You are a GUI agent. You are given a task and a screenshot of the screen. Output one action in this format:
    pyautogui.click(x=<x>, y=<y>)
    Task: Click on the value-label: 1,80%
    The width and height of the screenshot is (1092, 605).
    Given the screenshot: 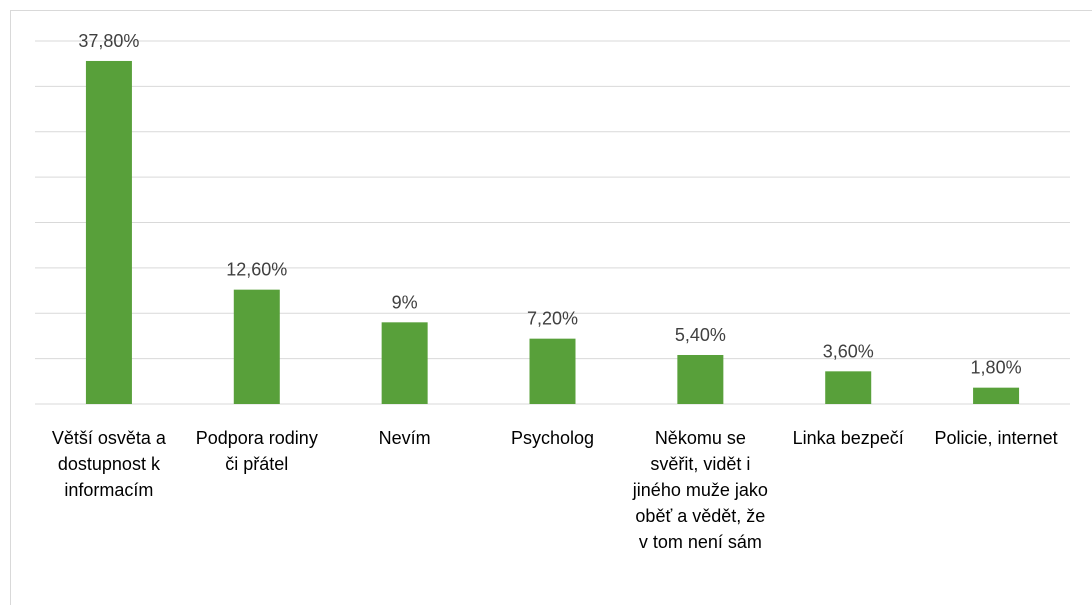 What is the action you would take?
    pyautogui.click(x=996, y=368)
    